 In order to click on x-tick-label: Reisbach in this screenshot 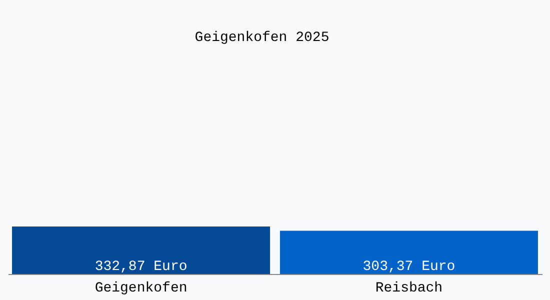, I will do `click(409, 288)`.